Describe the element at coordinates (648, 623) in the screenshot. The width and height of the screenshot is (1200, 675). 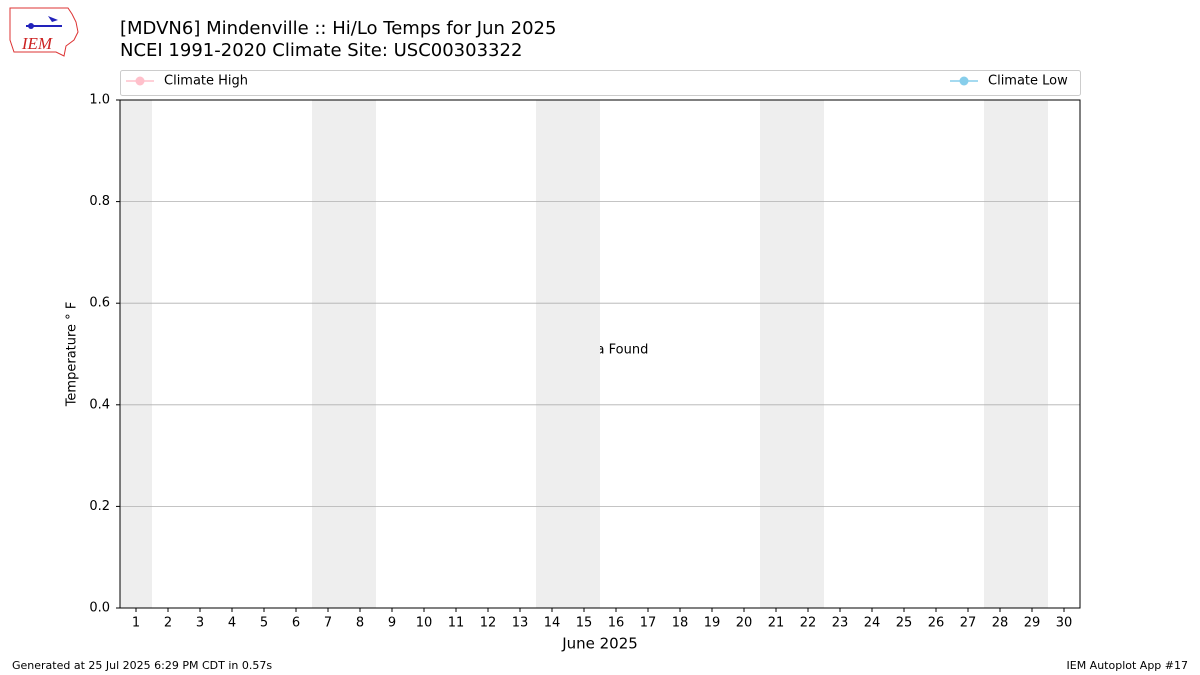
I see `x-tick-label: 17` at that location.